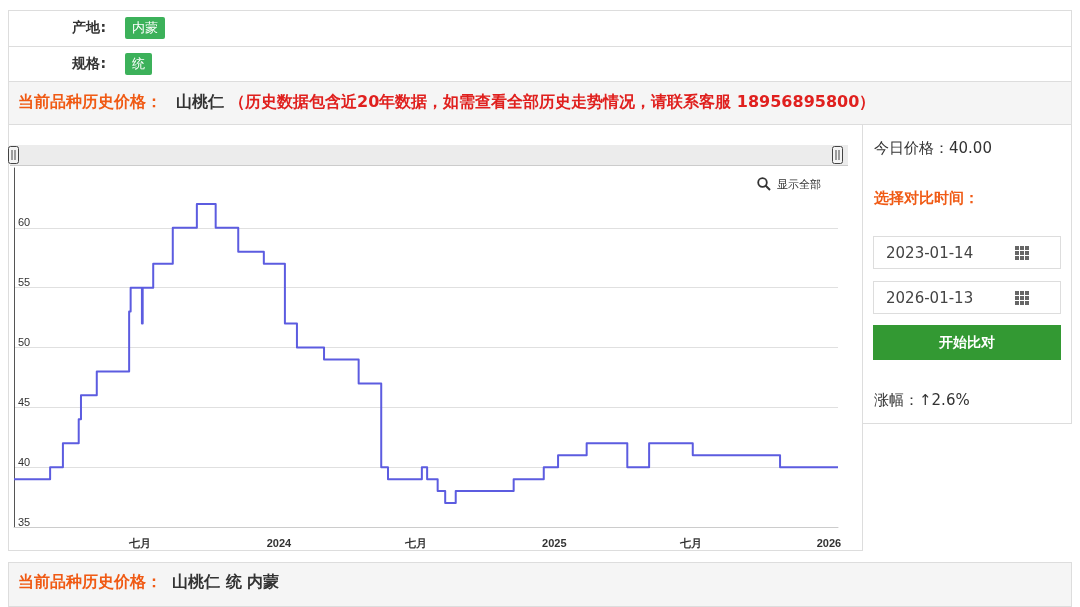  Describe the element at coordinates (88, 28) in the screenshot. I see `text: 产地:` at that location.